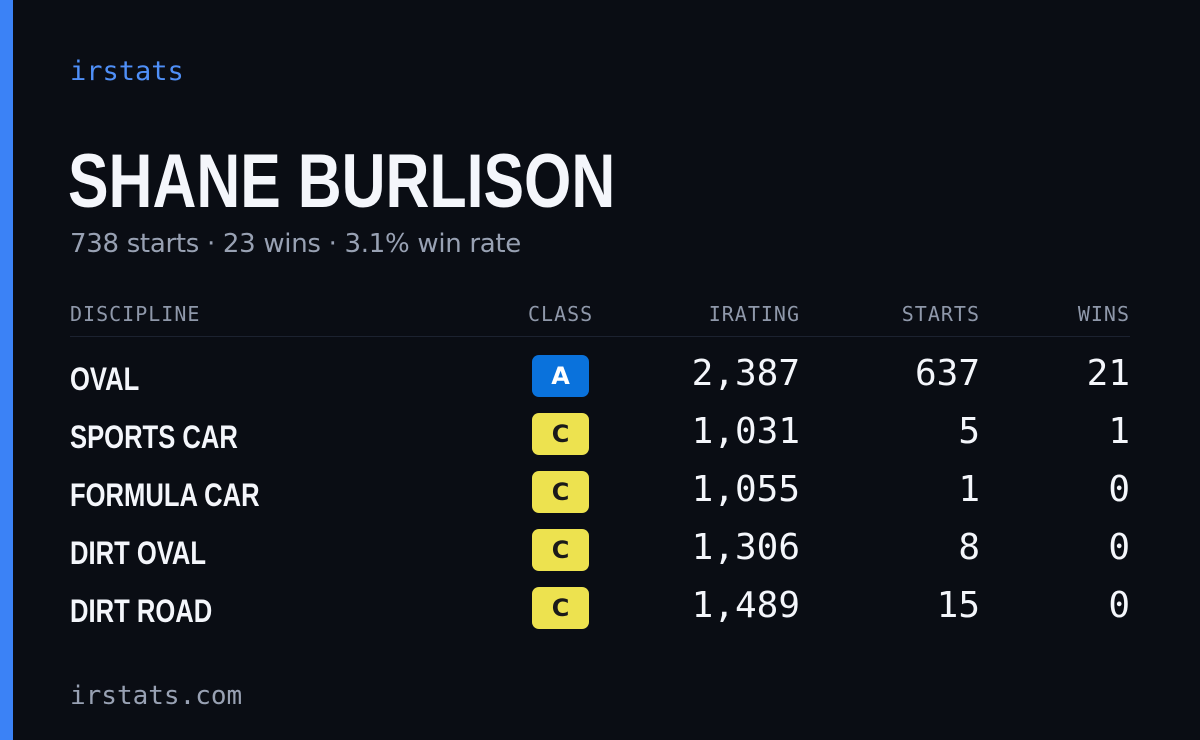  Describe the element at coordinates (1119, 431) in the screenshot. I see `wins-value: 1` at that location.